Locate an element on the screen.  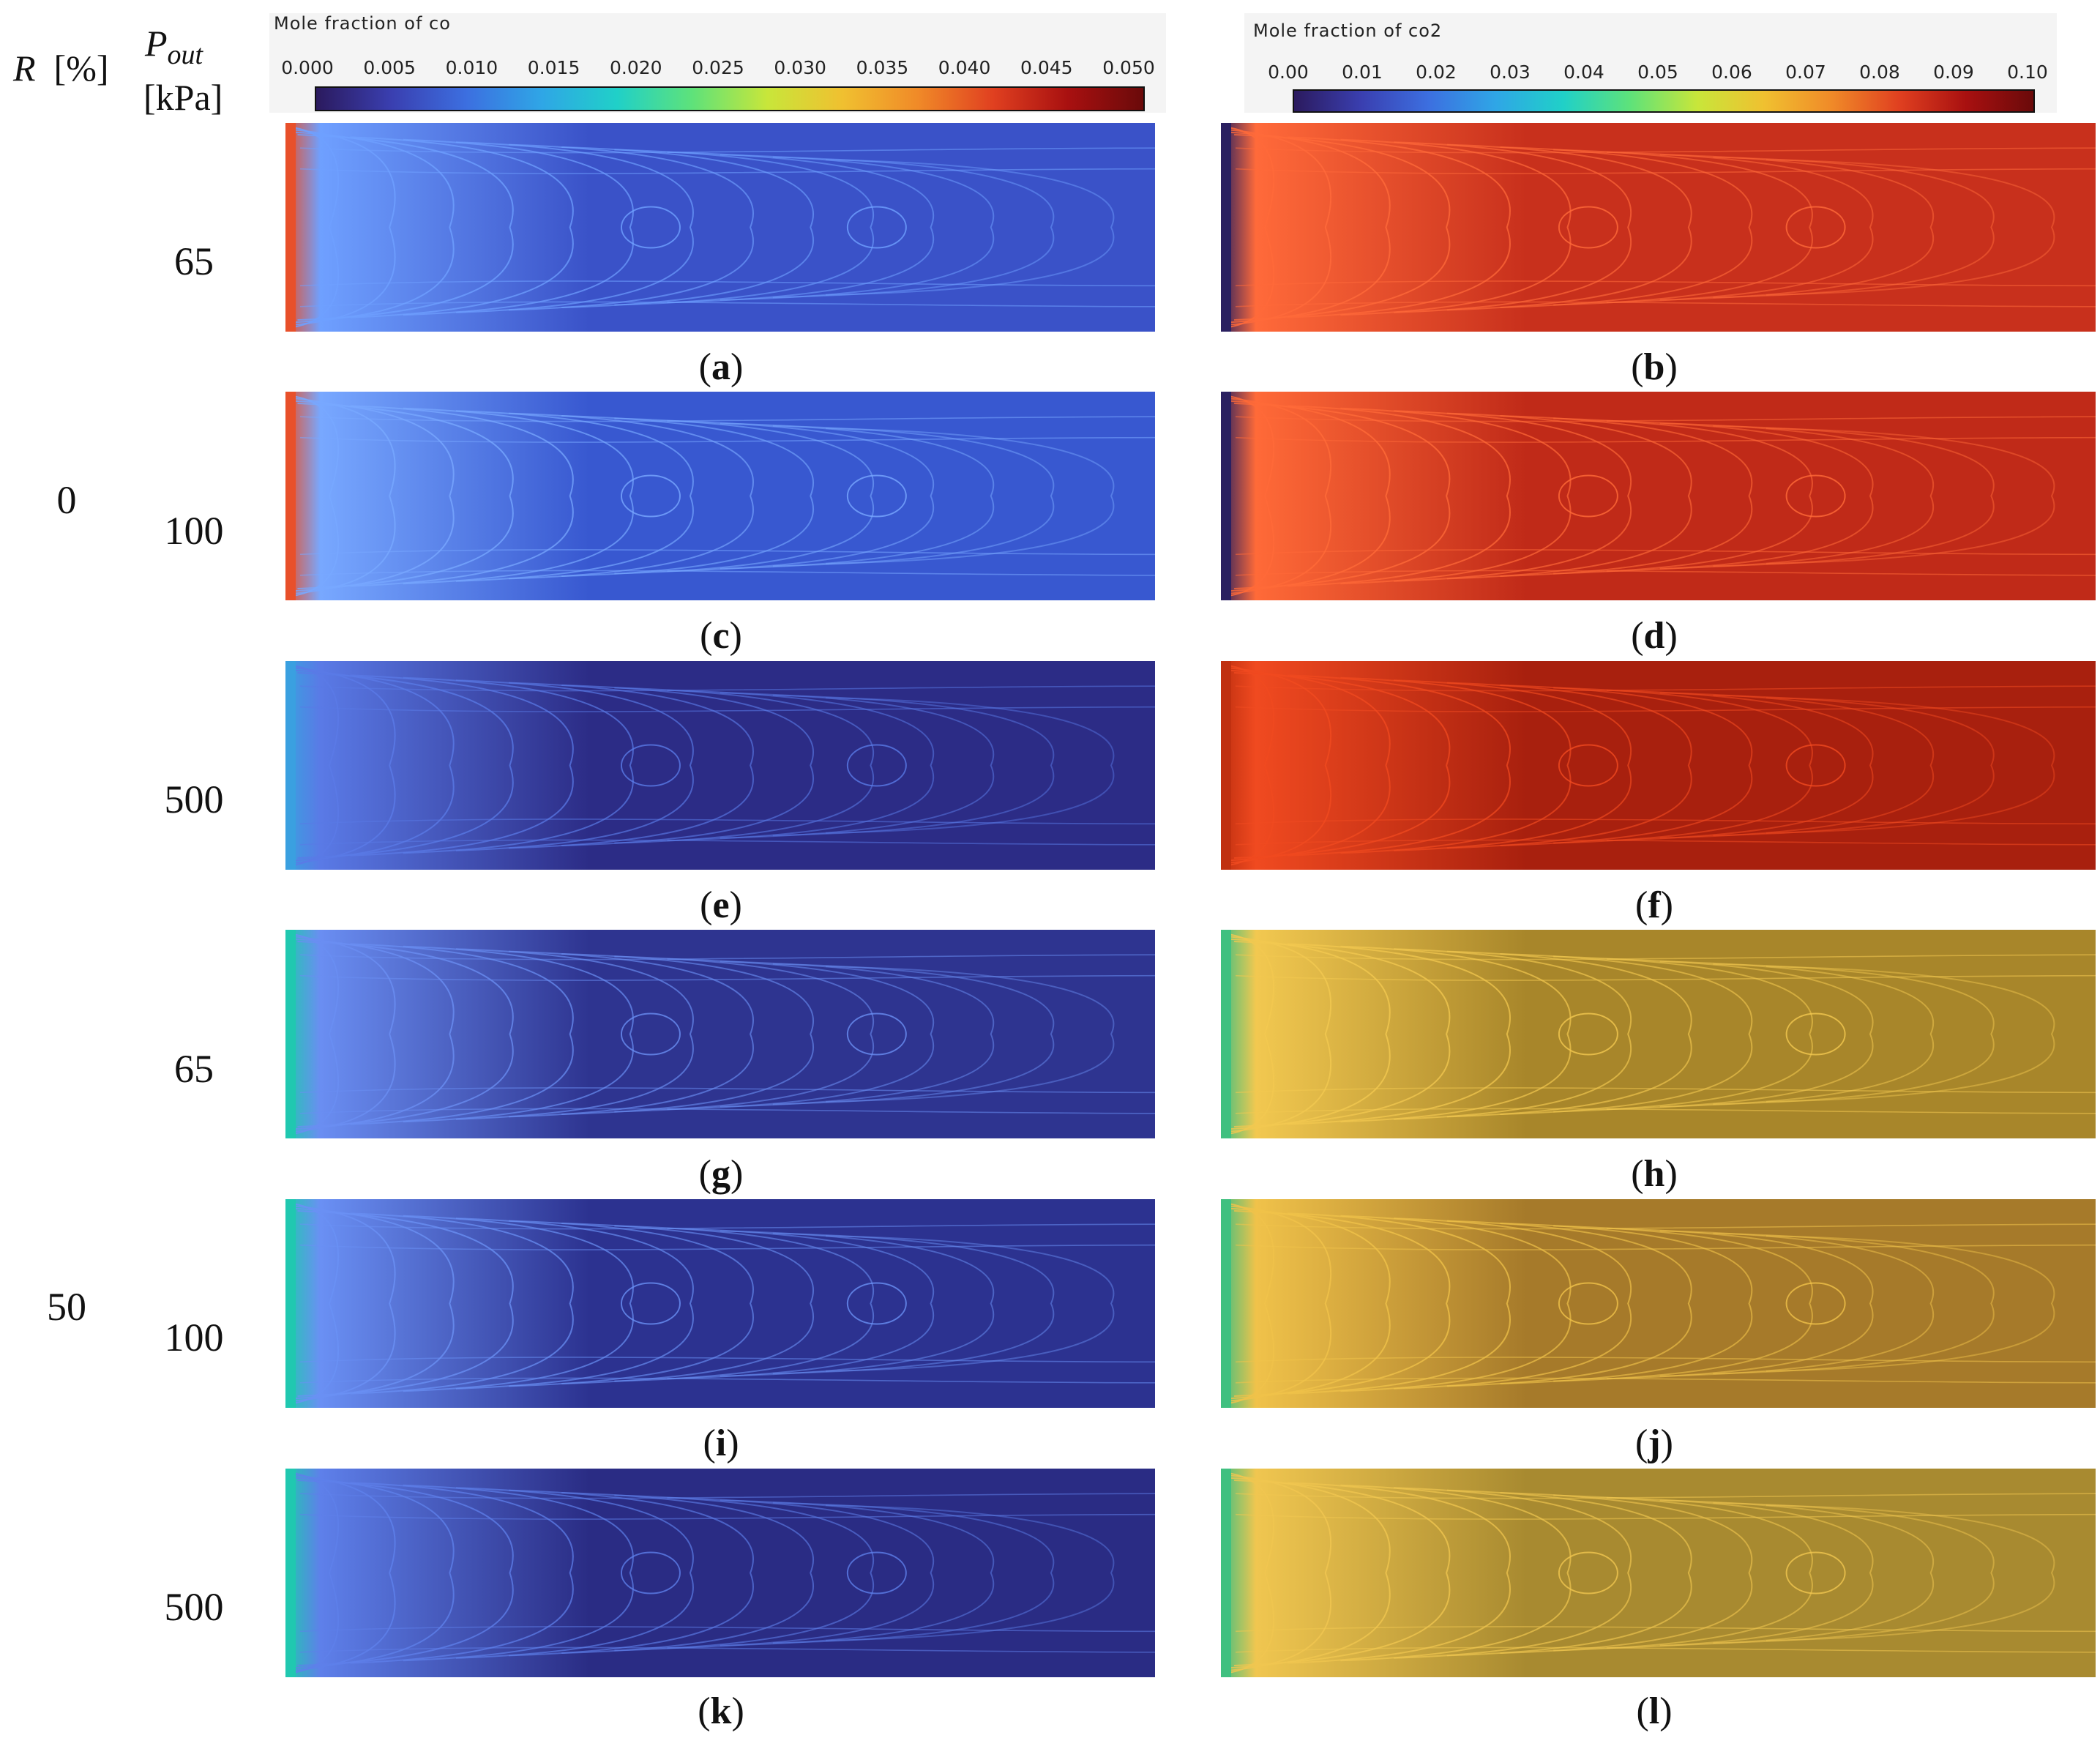
colorbar-tick-label: 0.015 is located at coordinates (553, 67).